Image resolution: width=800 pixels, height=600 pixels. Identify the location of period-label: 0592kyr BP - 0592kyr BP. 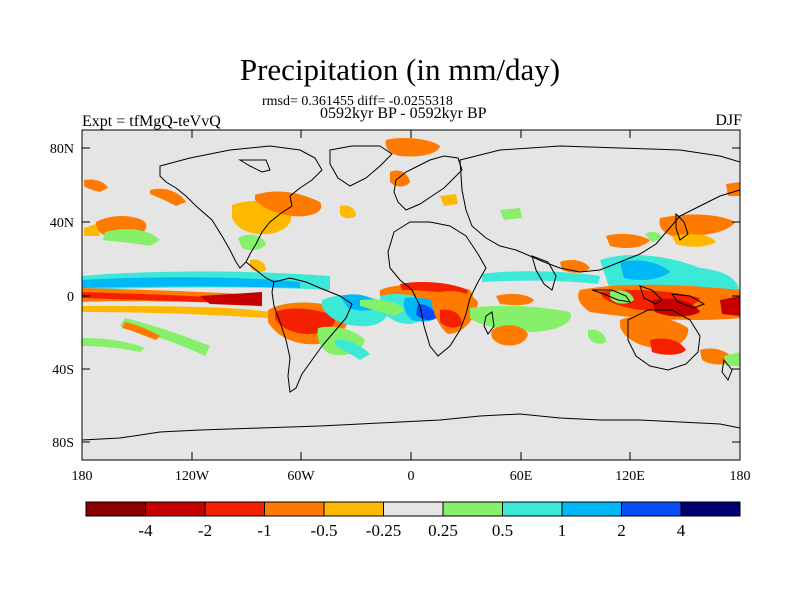
(403, 113).